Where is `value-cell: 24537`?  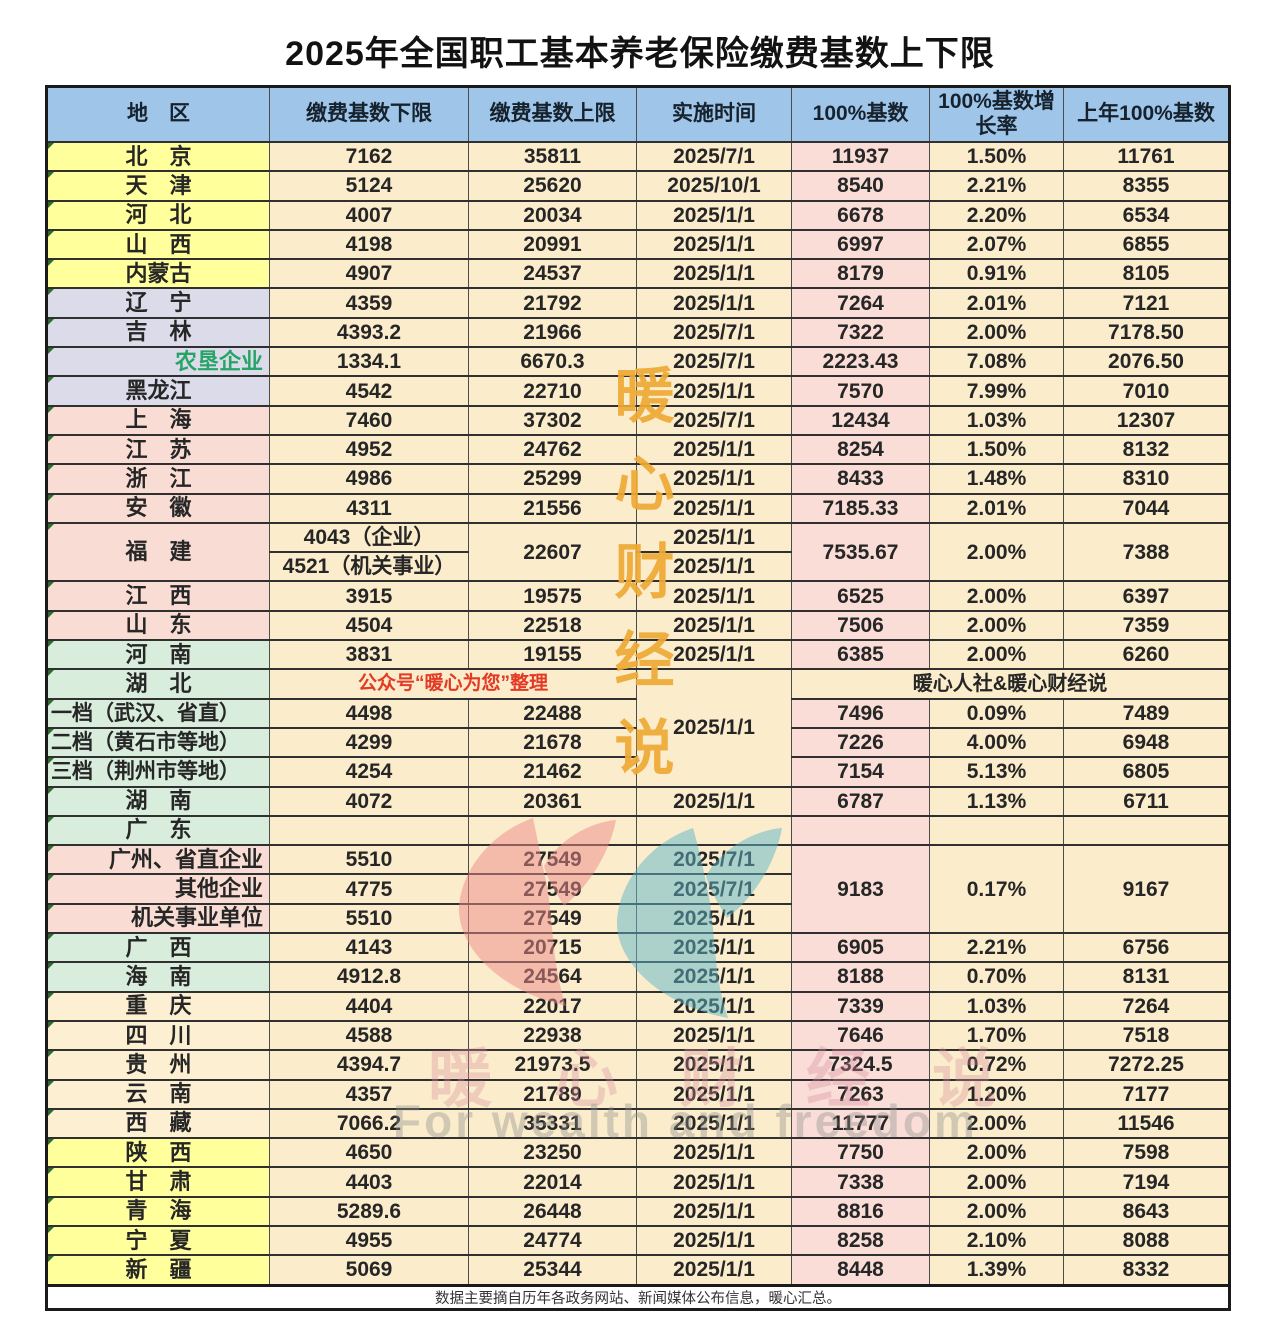 value-cell: 24537 is located at coordinates (552, 274).